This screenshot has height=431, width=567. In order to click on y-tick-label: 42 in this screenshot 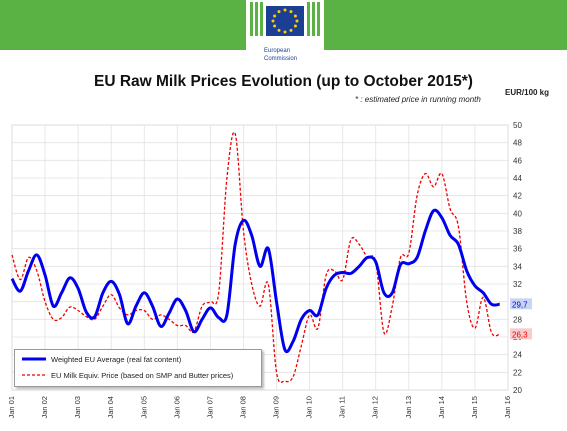, I will do `click(517, 196)`.